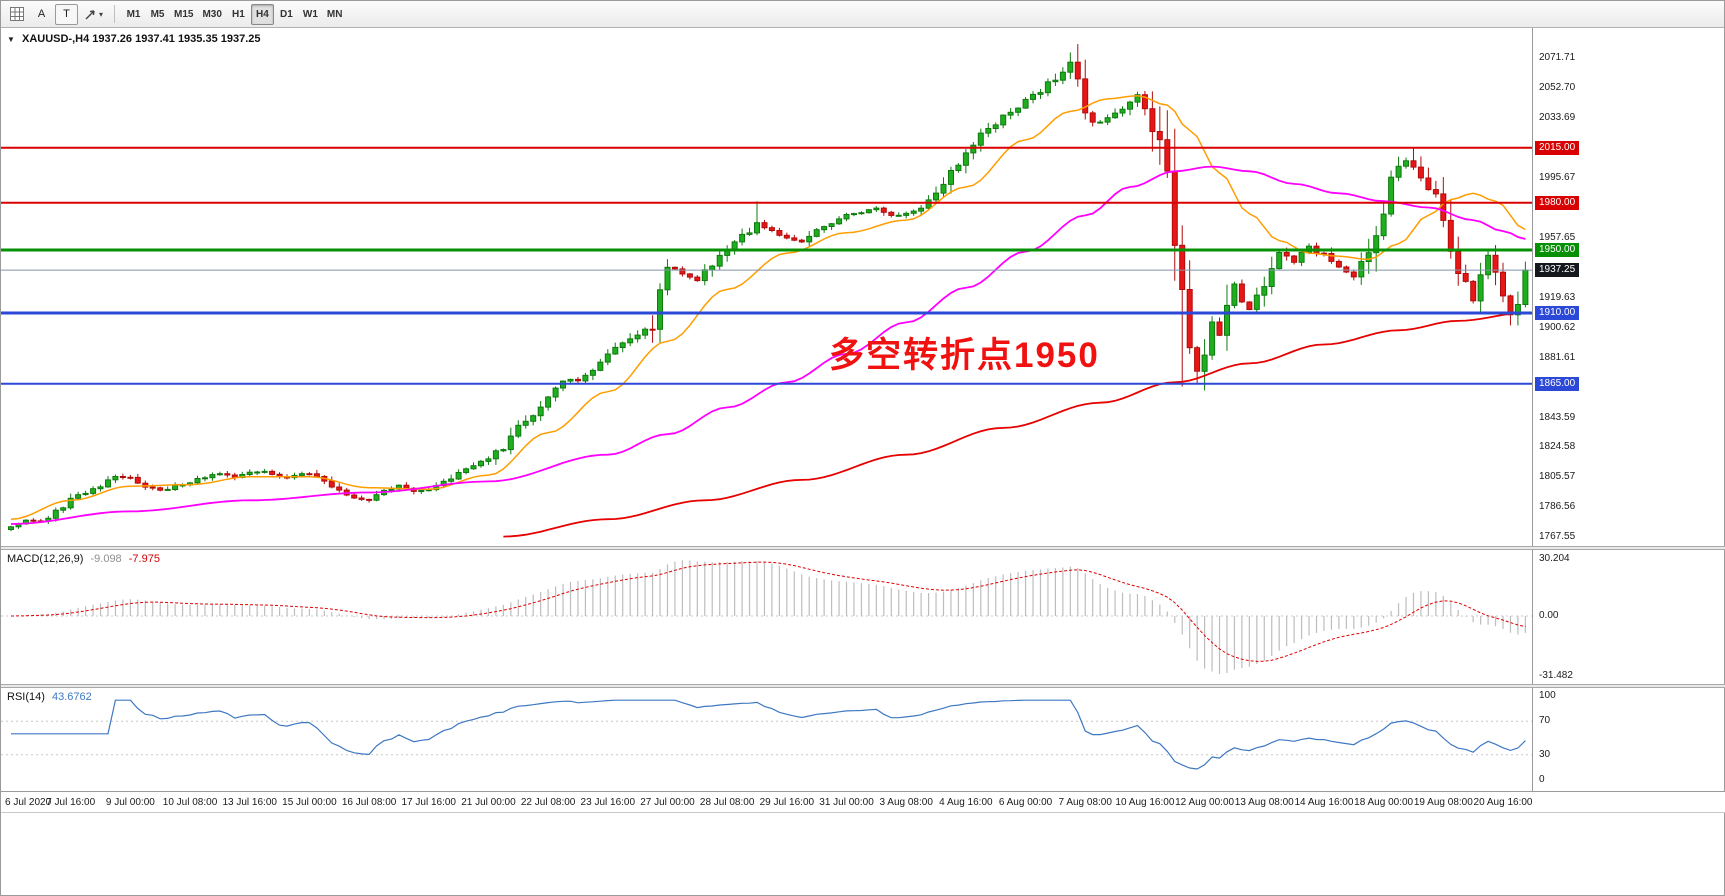 The height and width of the screenshot is (896, 1725). What do you see at coordinates (1547, 695) in the screenshot?
I see `rsi-axis-label: 100` at bounding box center [1547, 695].